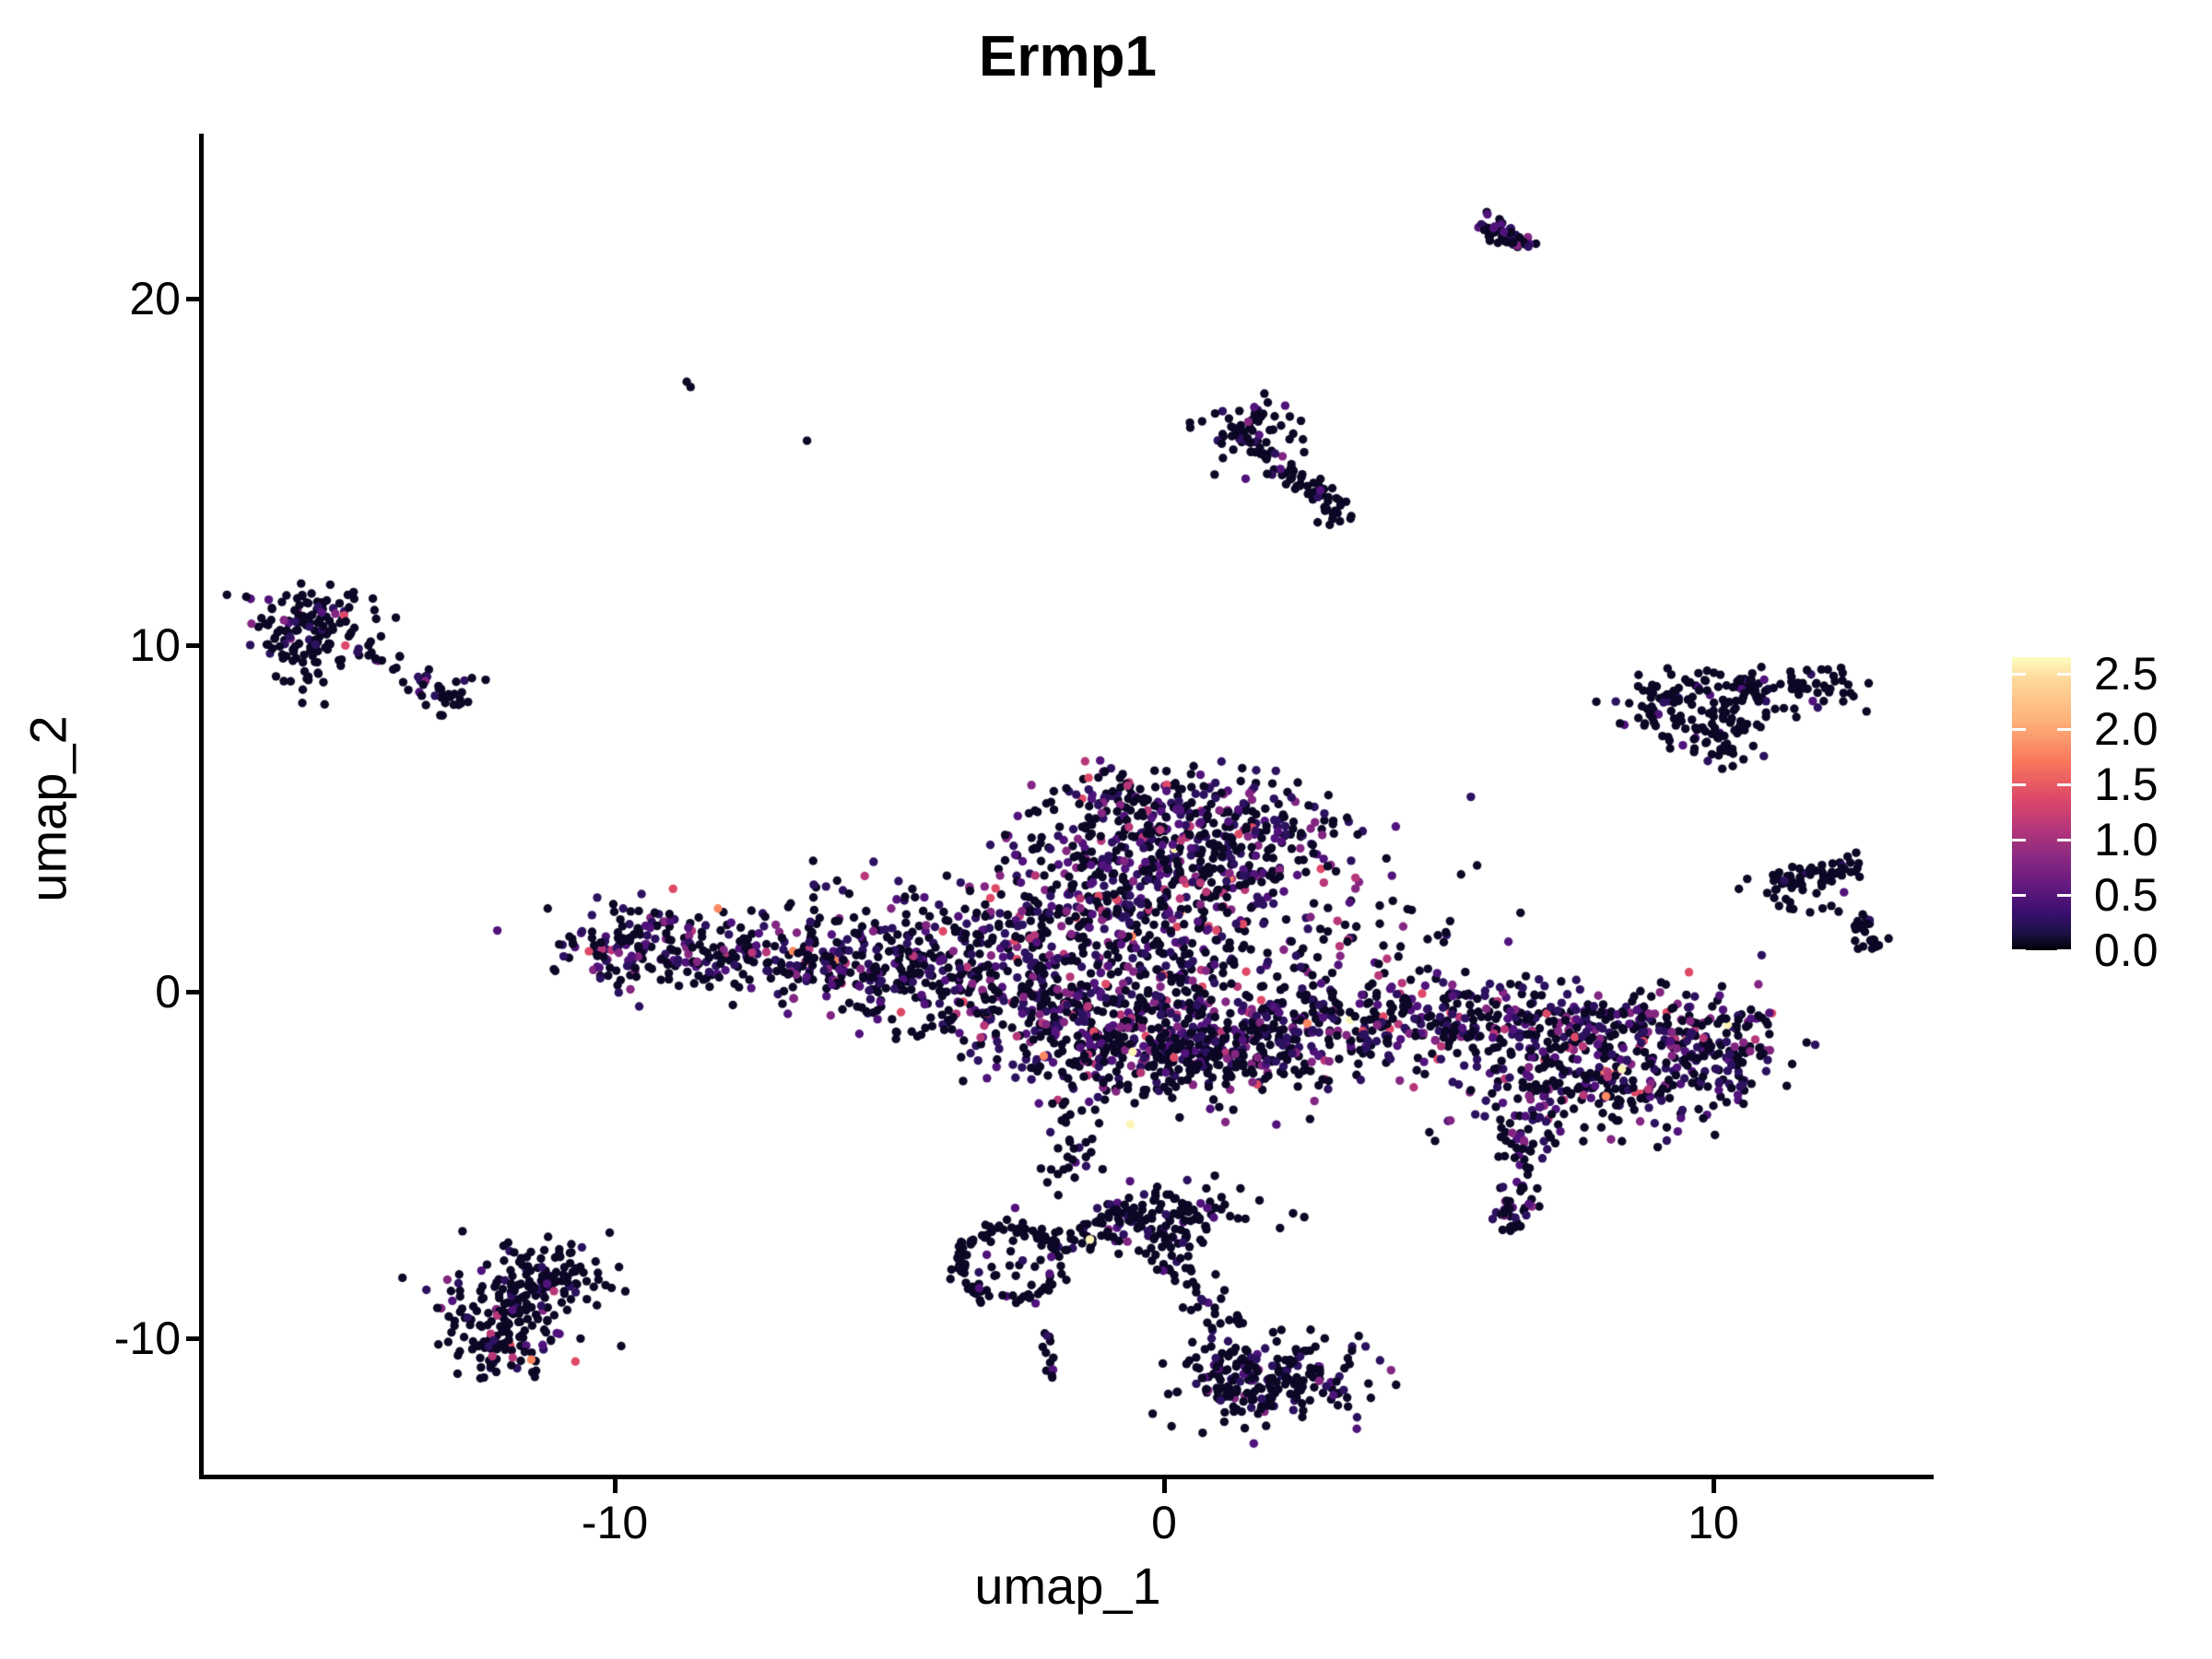 The height and width of the screenshot is (1659, 2212). What do you see at coordinates (2041, 803) in the screenshot?
I see `legend-colorbar` at bounding box center [2041, 803].